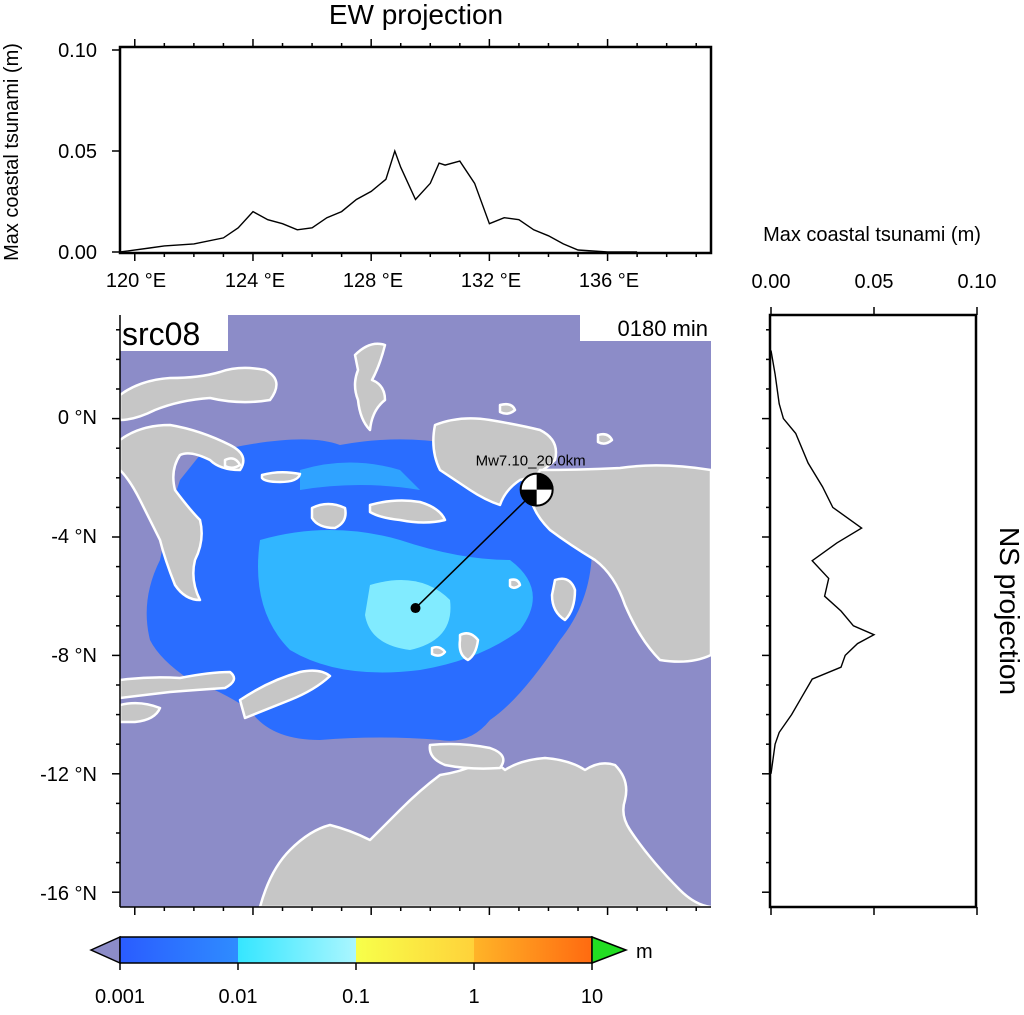  Describe the element at coordinates (874, 282) in the screenshot. I see `ns-xtick-label: 0.05` at that location.